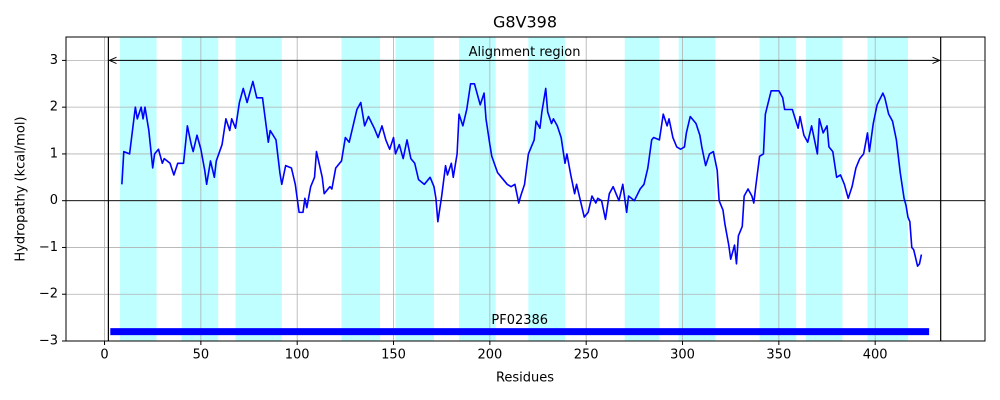 The width and height of the screenshot is (1000, 400). What do you see at coordinates (48, 247) in the screenshot?
I see `y-tick-label: −1` at bounding box center [48, 247].